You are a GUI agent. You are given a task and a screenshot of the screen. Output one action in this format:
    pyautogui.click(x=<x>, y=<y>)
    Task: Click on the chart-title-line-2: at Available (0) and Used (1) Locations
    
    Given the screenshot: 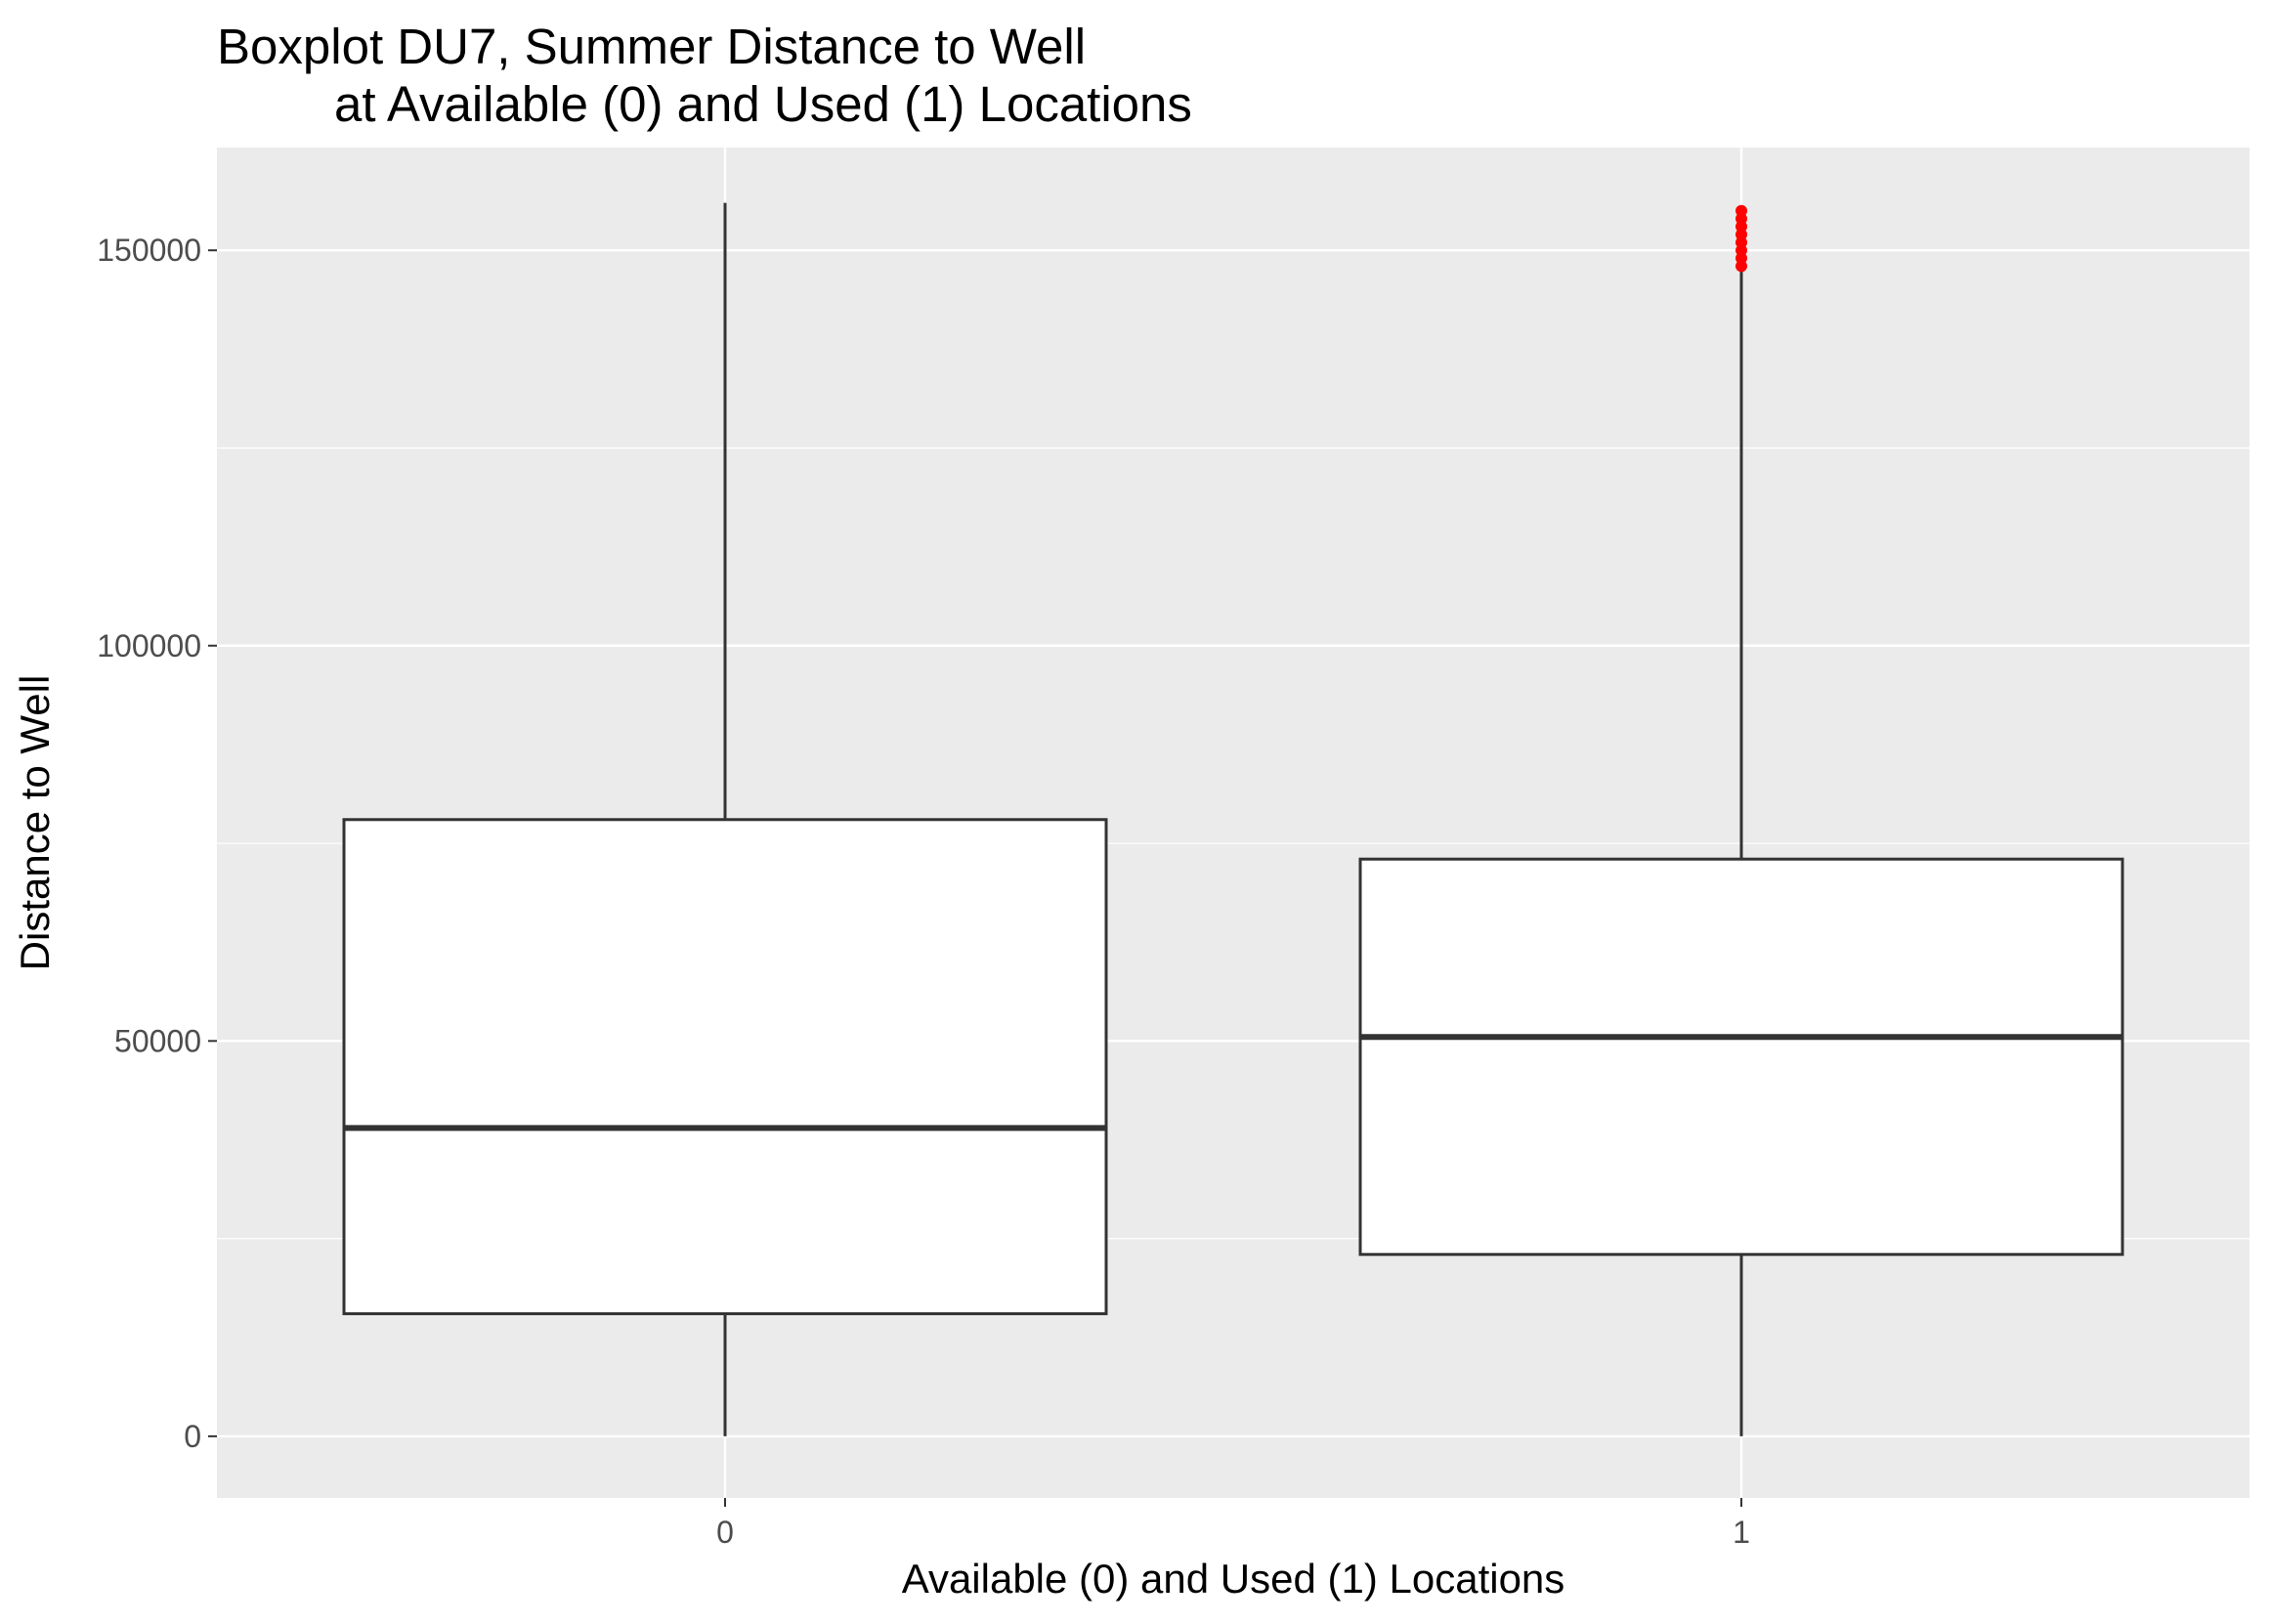 What is the action you would take?
    pyautogui.click(x=763, y=104)
    